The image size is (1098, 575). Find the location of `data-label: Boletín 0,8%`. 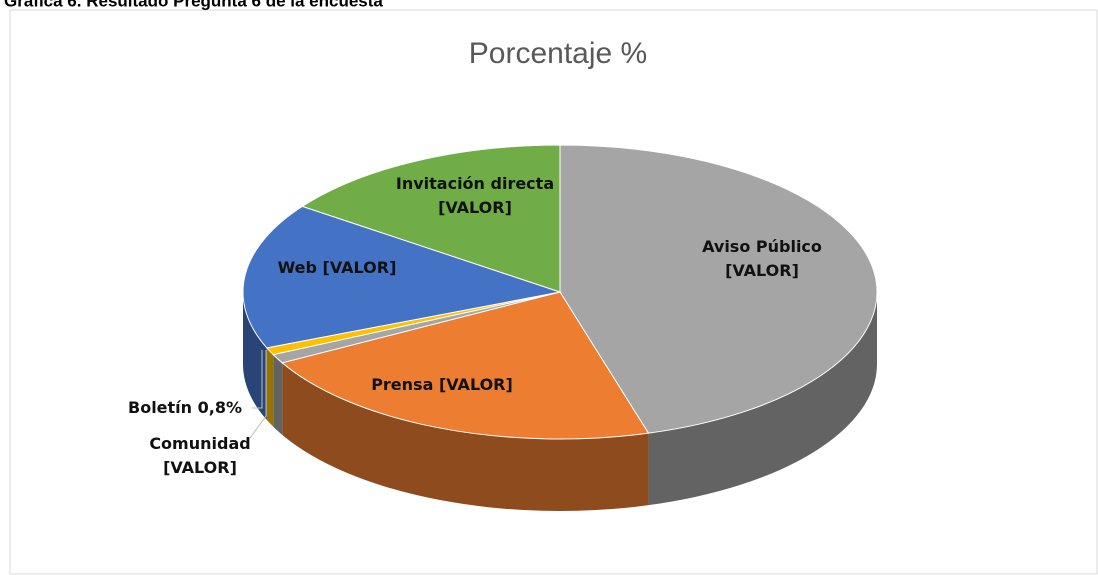

data-label: Boletín 0,8% is located at coordinates (185, 407).